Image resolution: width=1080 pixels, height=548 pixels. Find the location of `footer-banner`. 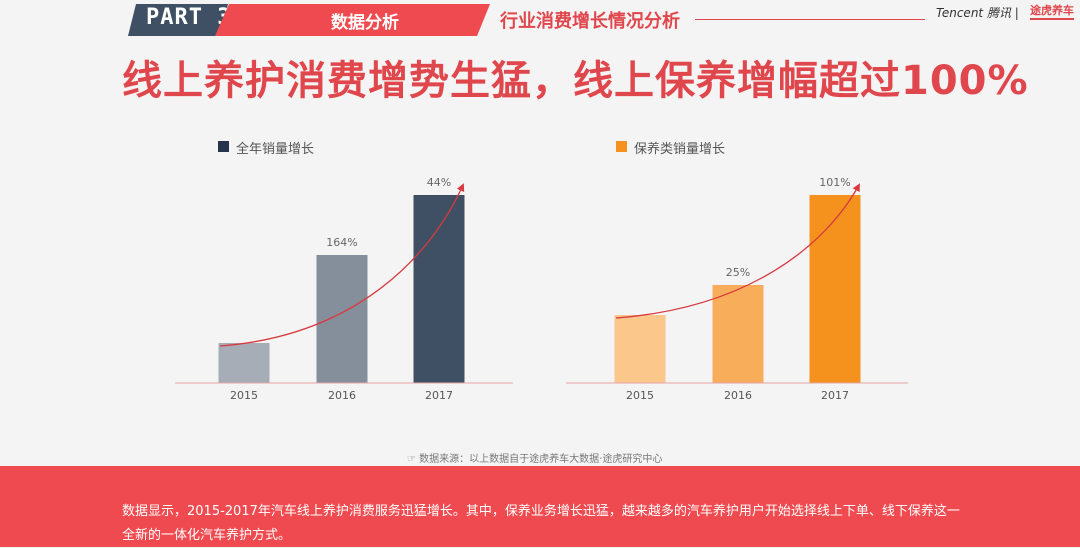

footer-banner is located at coordinates (540, 506).